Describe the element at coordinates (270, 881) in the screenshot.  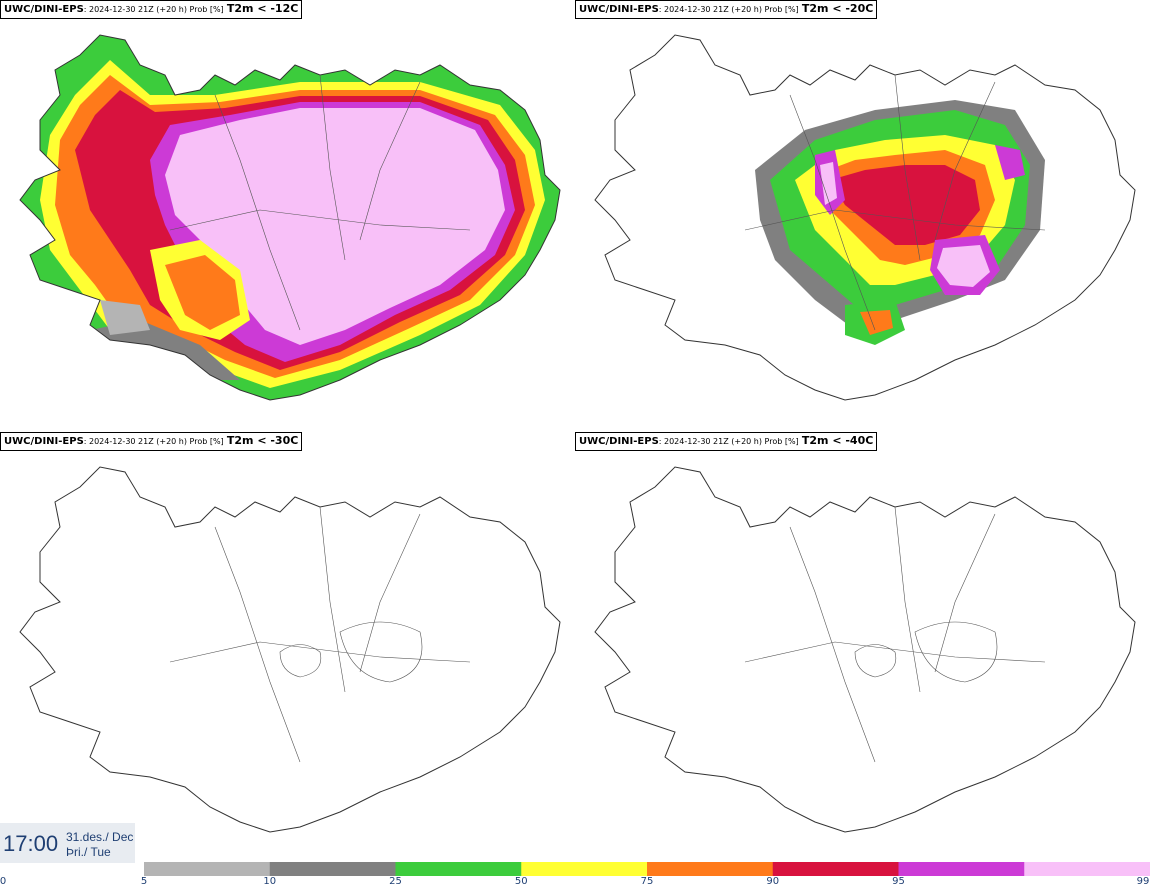
I see `colorbar-tick-label: 10` at that location.